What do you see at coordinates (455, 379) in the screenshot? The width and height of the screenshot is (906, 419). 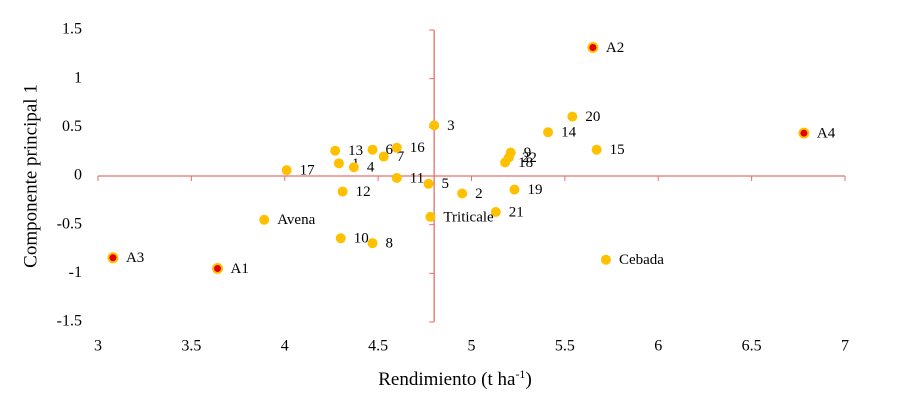 I see `x-axis-title: Rendimiento (t ha-1)` at bounding box center [455, 379].